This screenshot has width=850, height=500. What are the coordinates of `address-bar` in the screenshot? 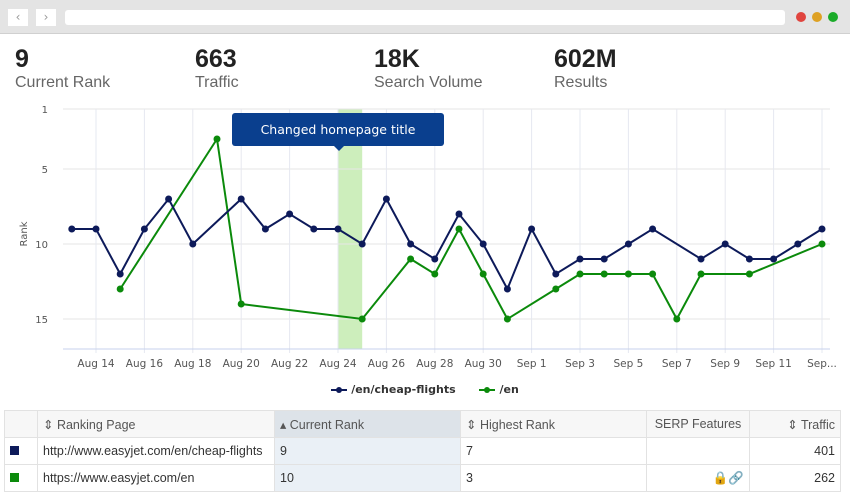 It's located at (425, 17).